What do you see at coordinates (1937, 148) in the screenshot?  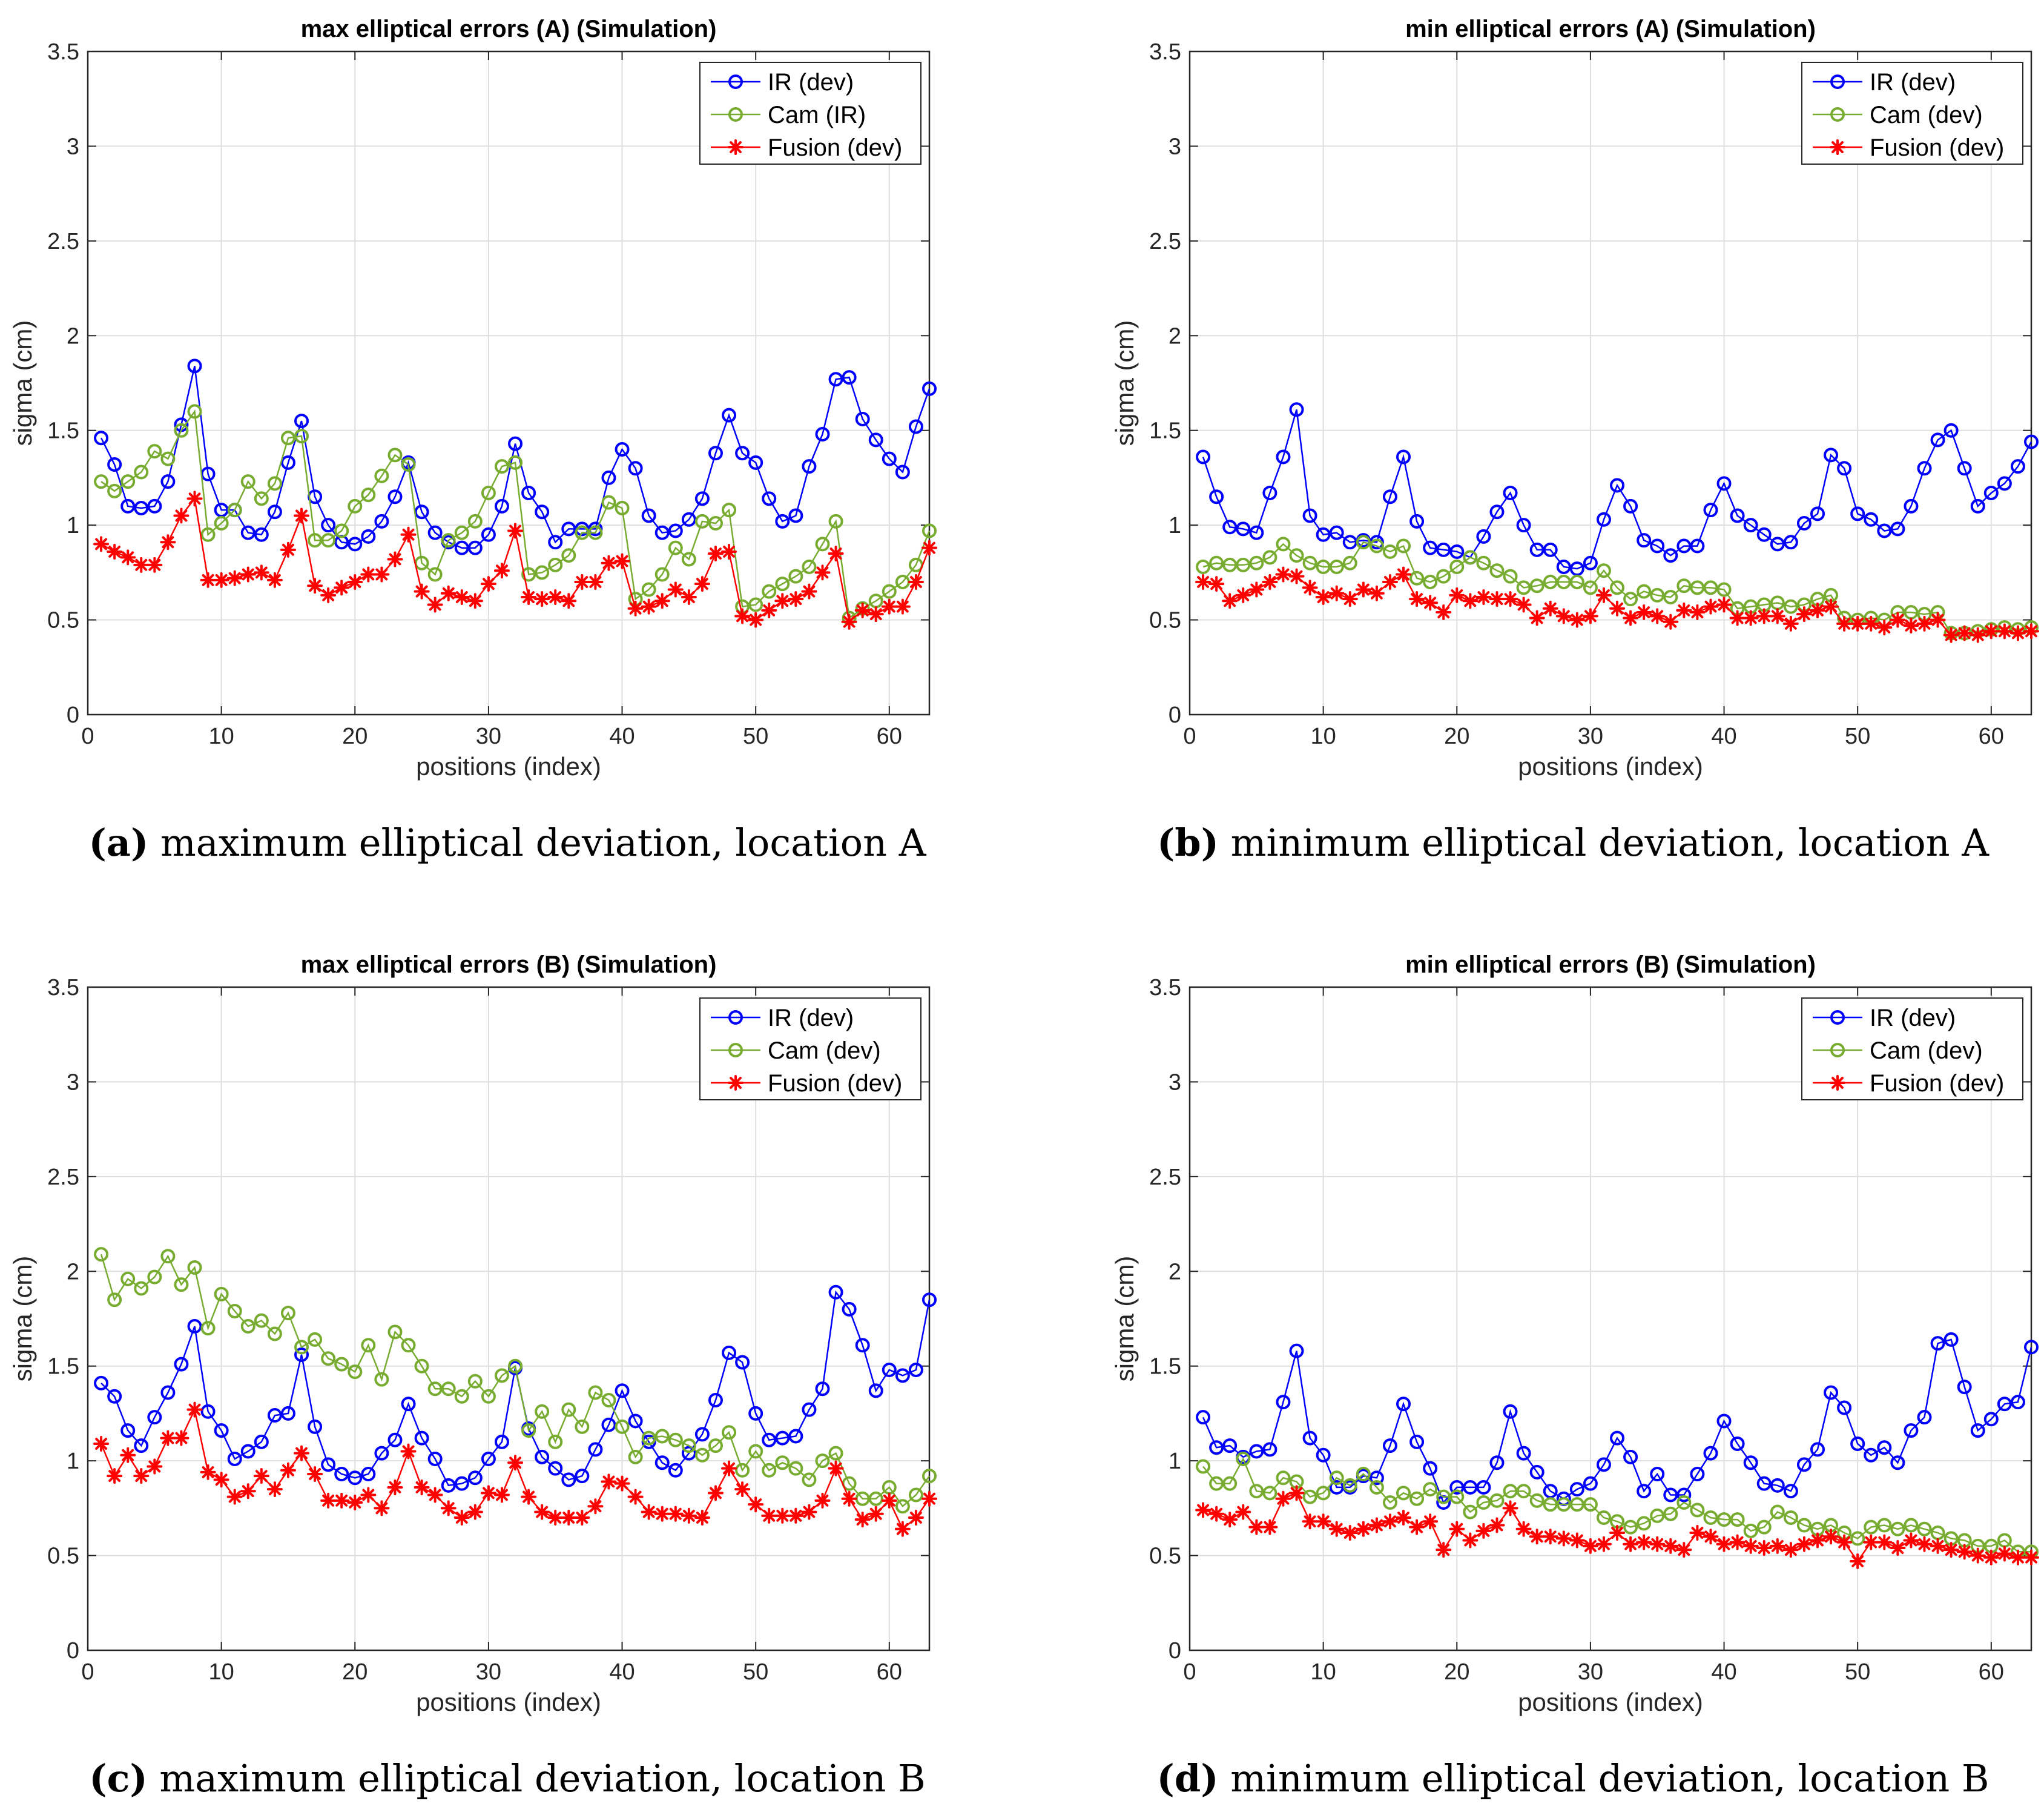 I see `legend-label: Fusion (dev)` at bounding box center [1937, 148].